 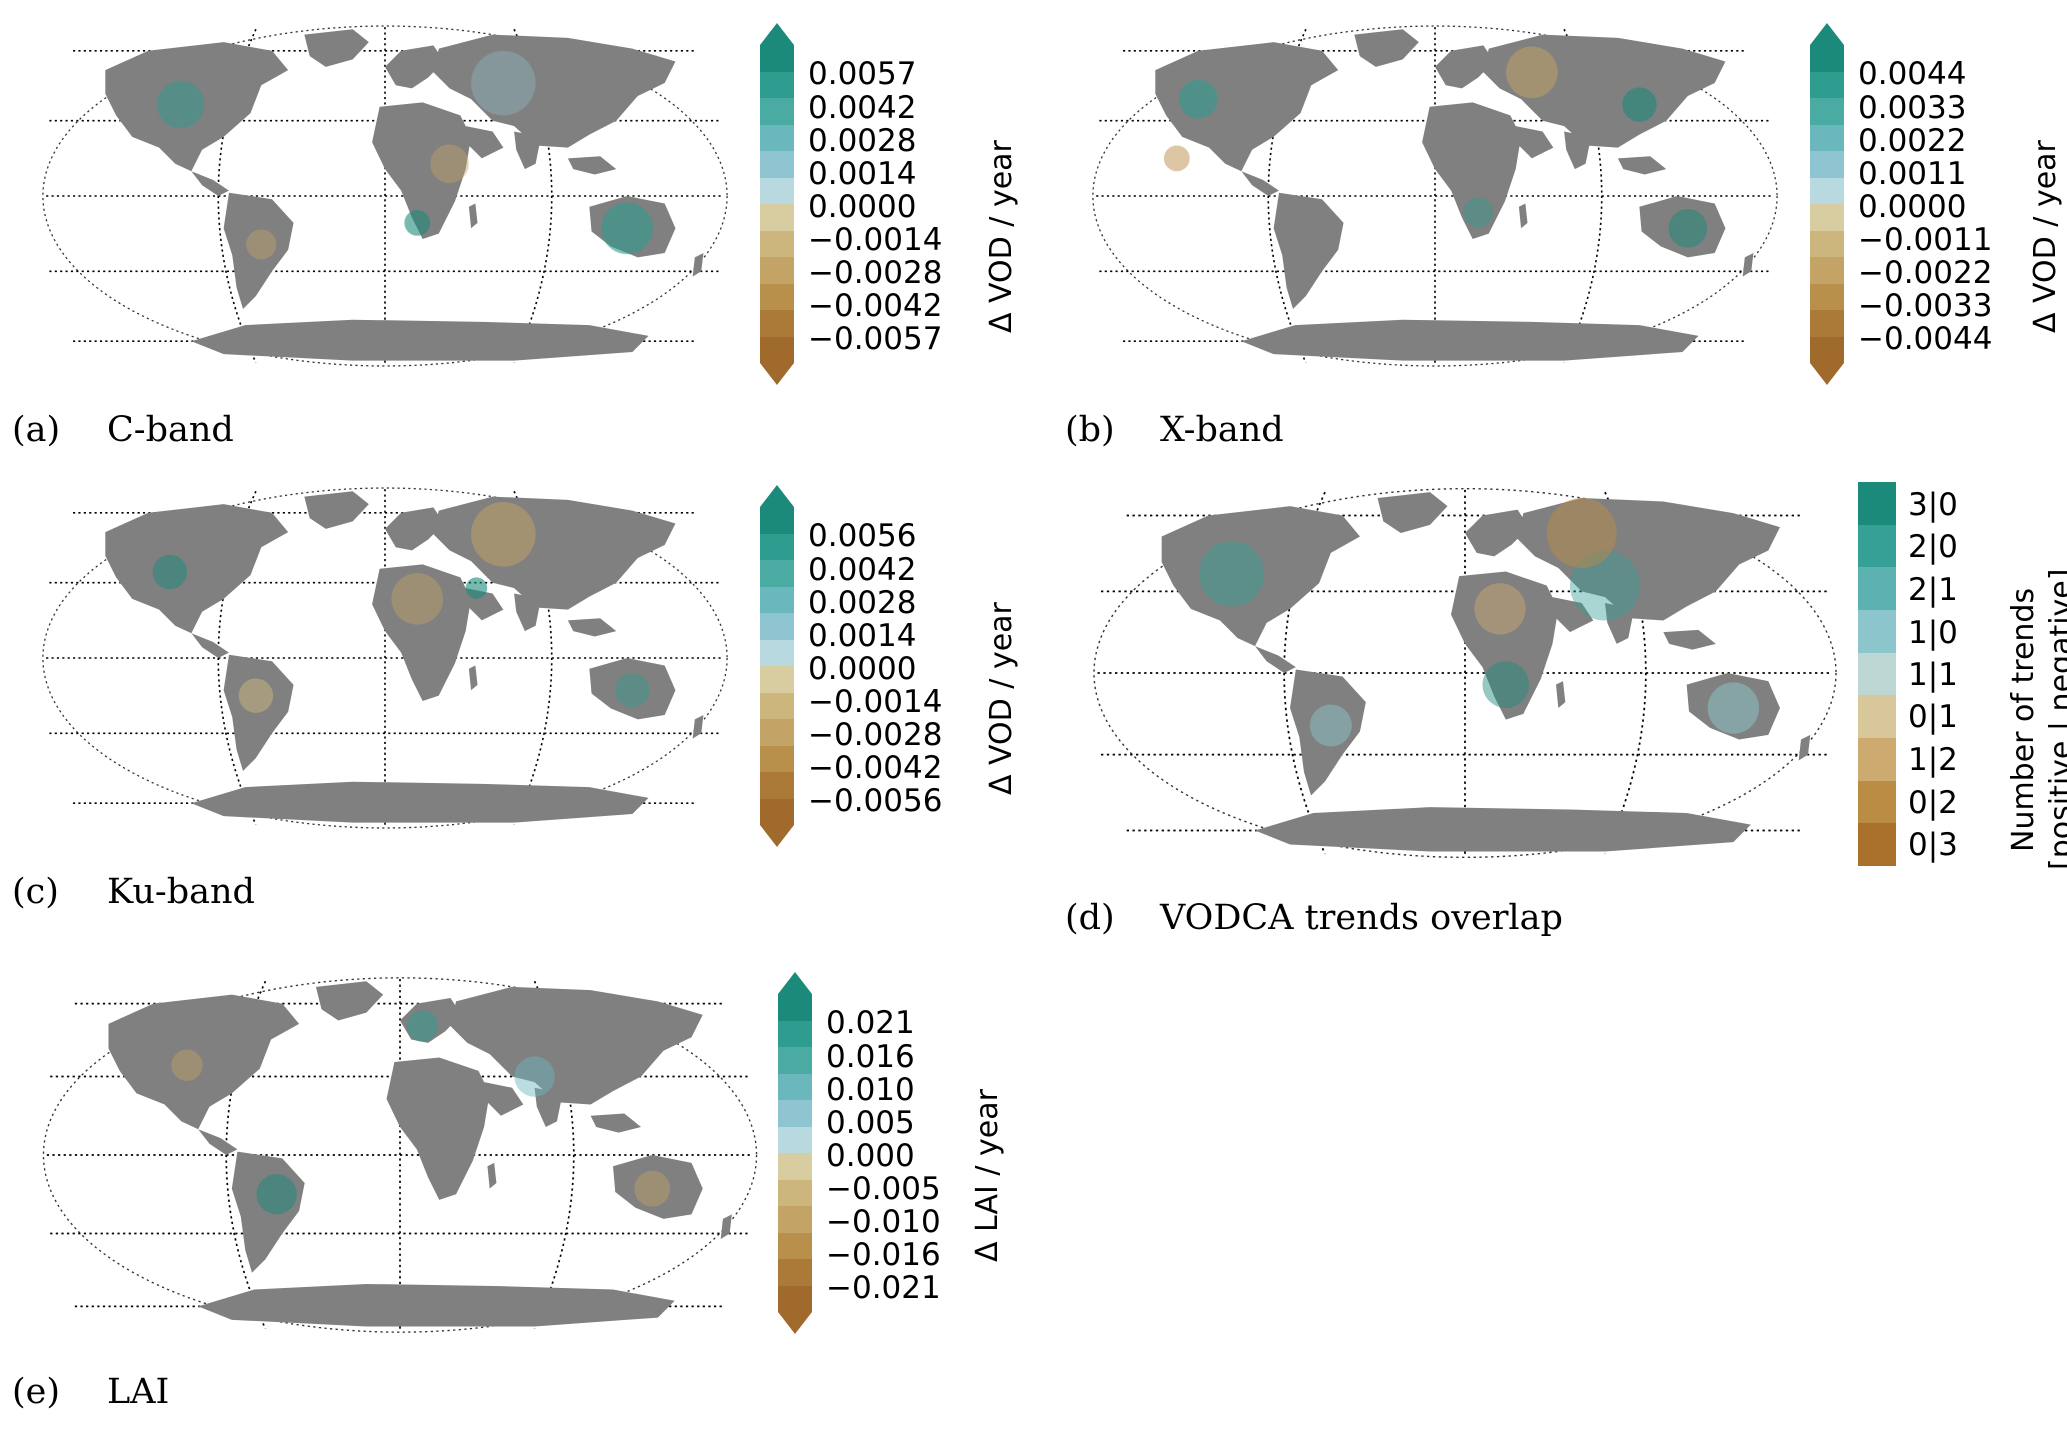 I want to click on tick-label: 0.0056, so click(x=862, y=536).